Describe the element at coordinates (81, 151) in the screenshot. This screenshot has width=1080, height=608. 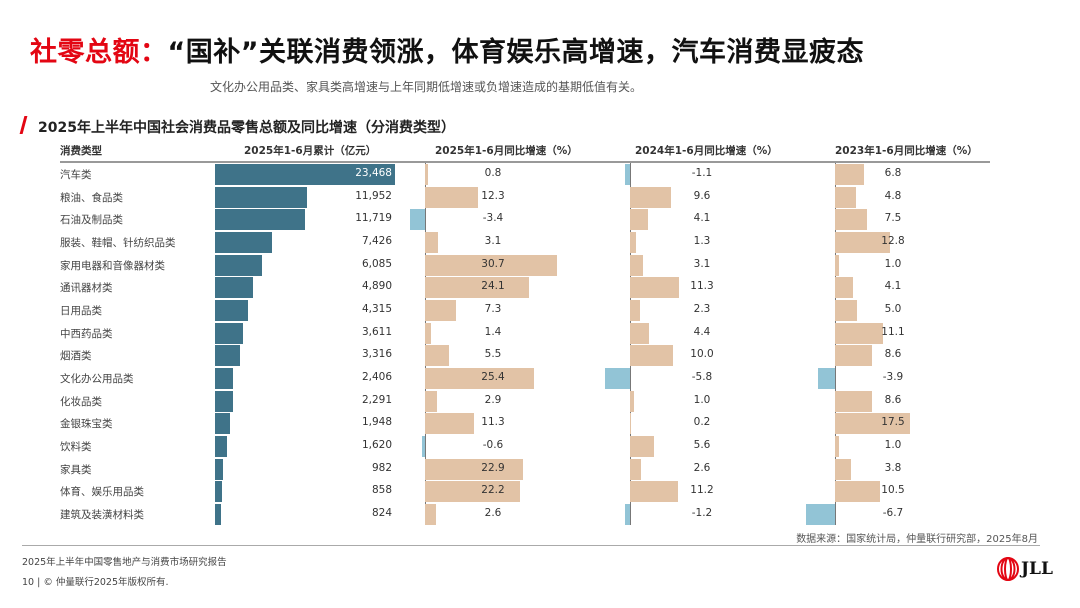
I see `header-category: 消费类型` at that location.